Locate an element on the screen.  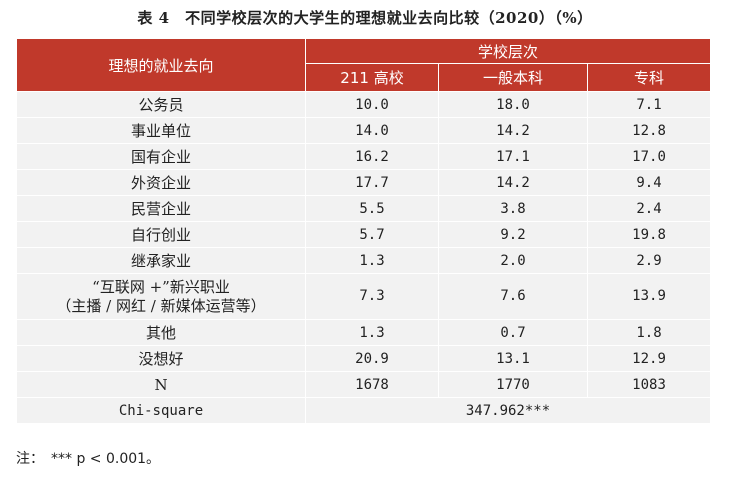
row-label: 公务员 is located at coordinates (161, 104).